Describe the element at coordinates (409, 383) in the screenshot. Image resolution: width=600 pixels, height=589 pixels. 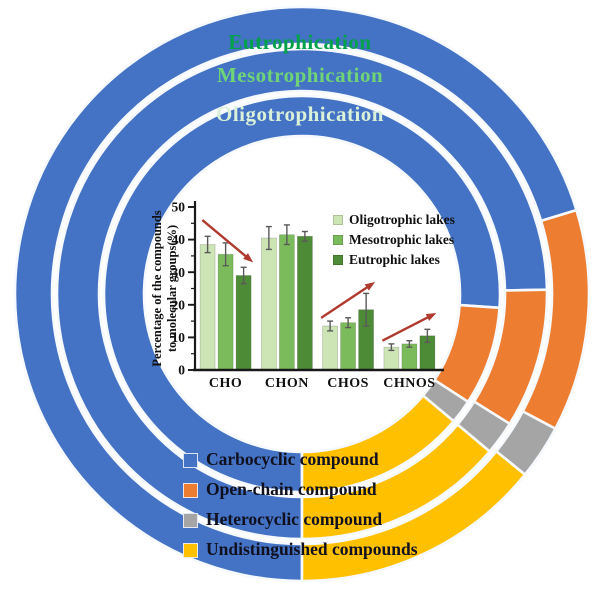
I see `x-category-label: CHNOS` at that location.